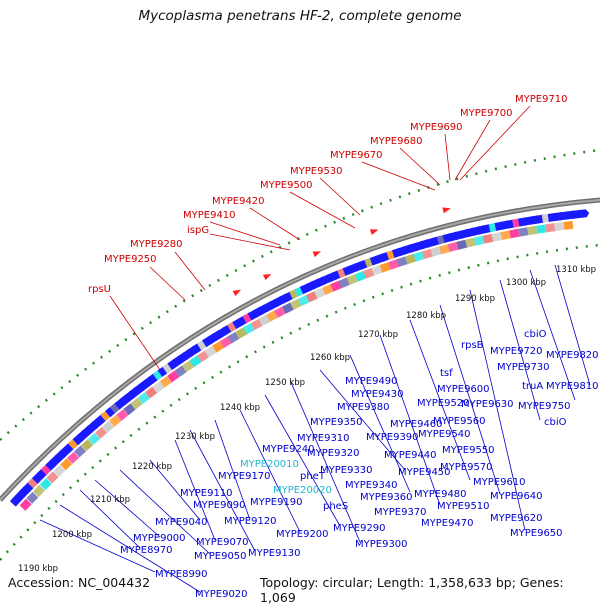 This screenshot has width=600, height=605. Describe the element at coordinates (410, 455) in the screenshot. I see `gene-label: MYPE9440` at that location.